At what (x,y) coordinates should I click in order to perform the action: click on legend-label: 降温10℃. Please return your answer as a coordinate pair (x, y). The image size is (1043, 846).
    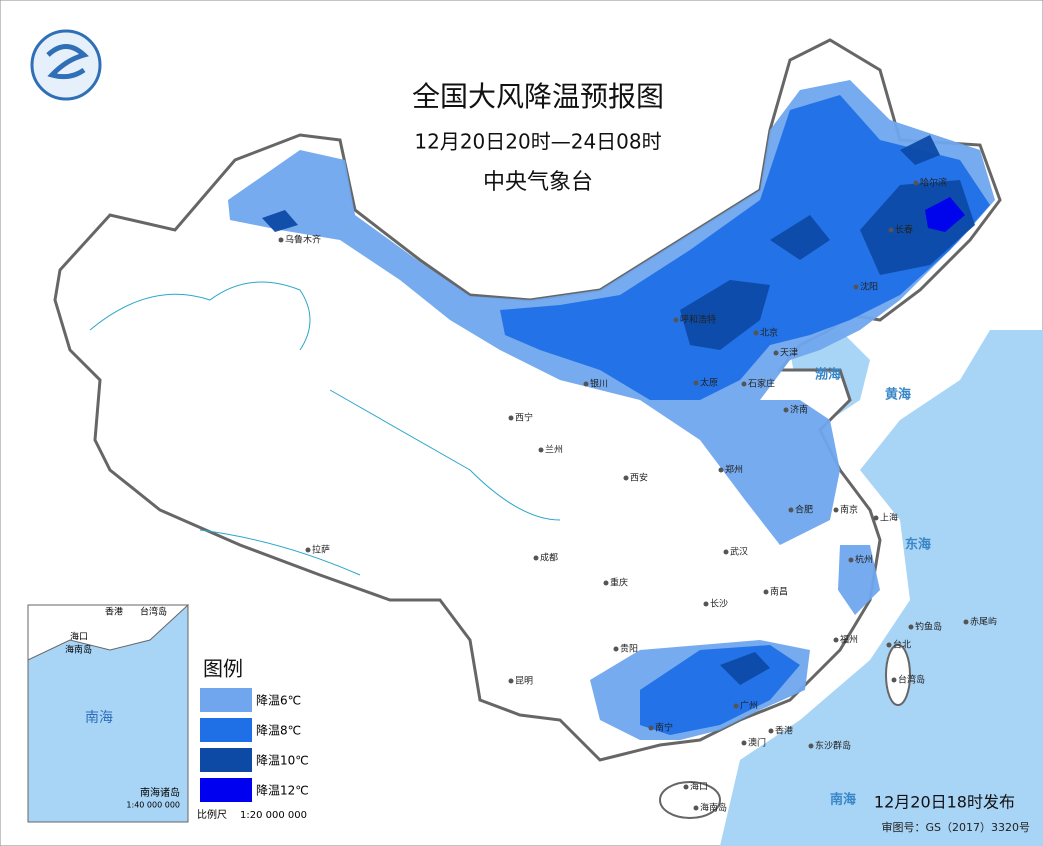
    Looking at the image, I should click on (282, 761).